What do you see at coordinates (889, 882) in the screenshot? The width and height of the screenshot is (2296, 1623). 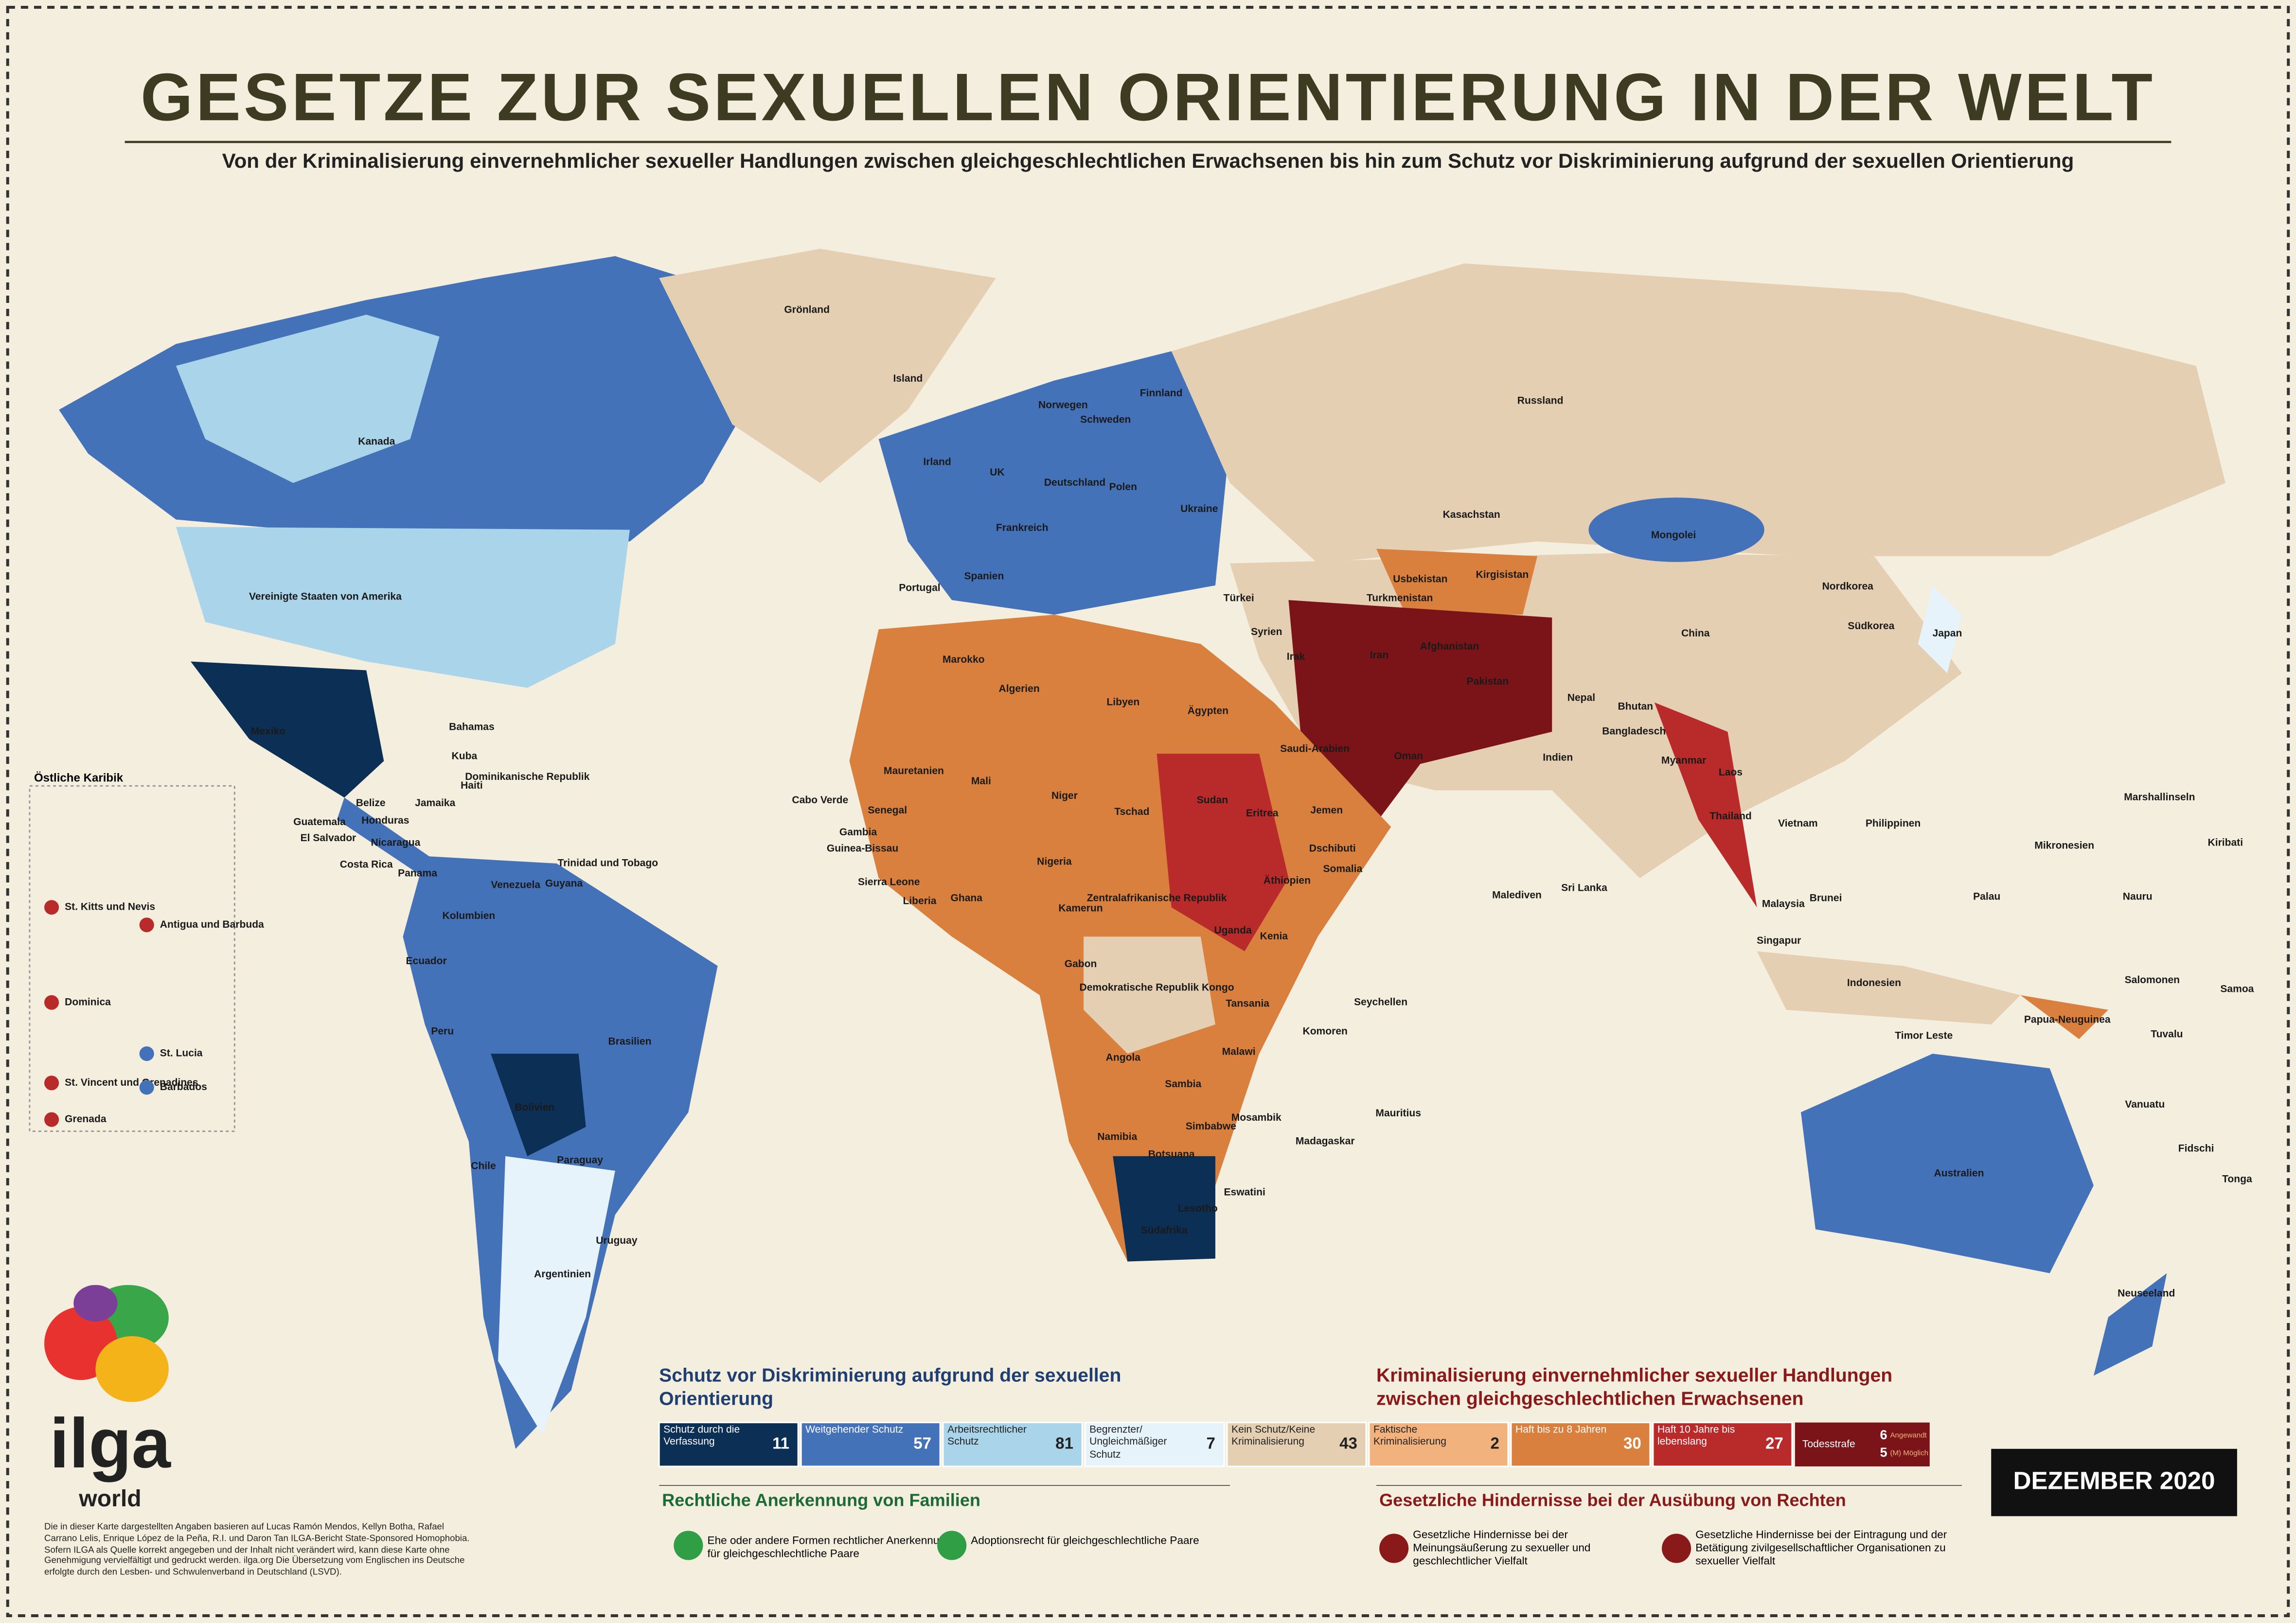 I see `country-label: Sierra Leone` at bounding box center [889, 882].